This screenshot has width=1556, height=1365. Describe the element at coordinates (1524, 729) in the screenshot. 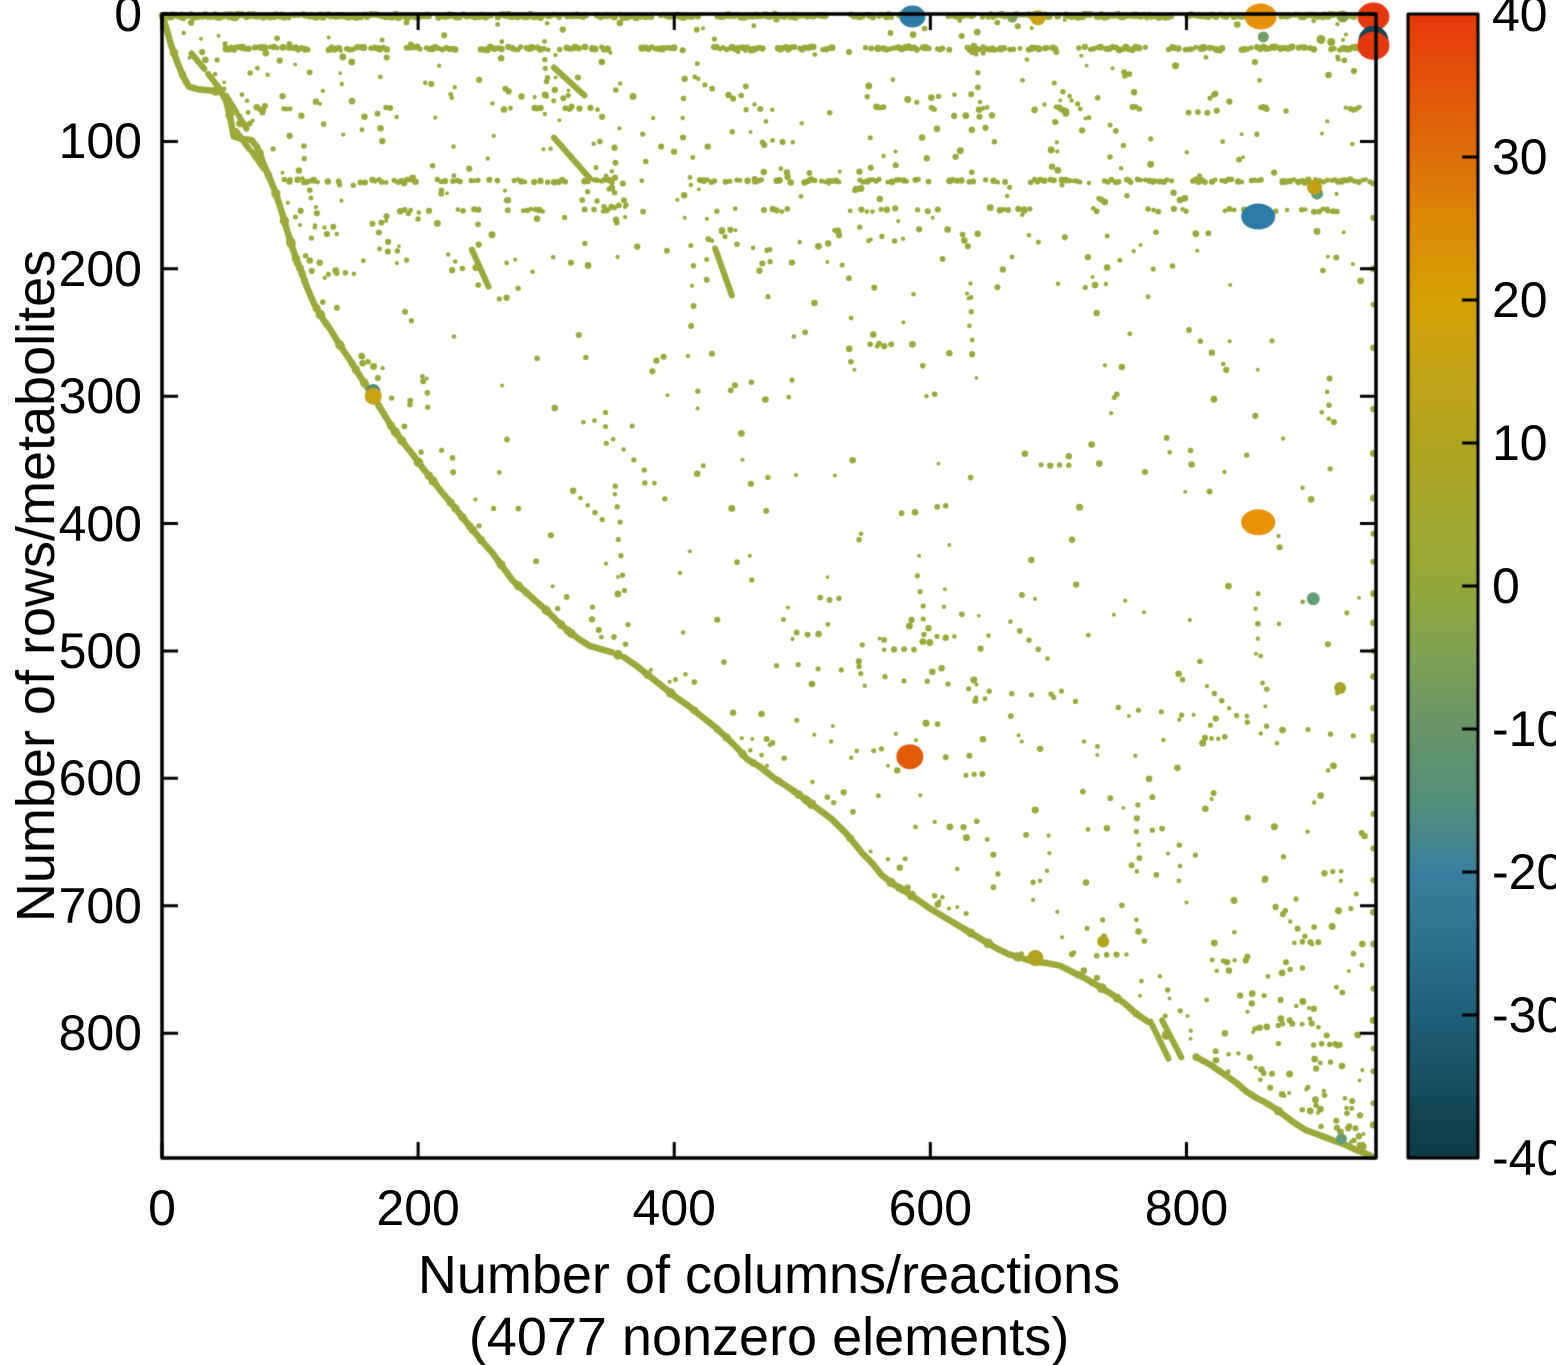

I see `colorbar-tick-label: -10` at that location.